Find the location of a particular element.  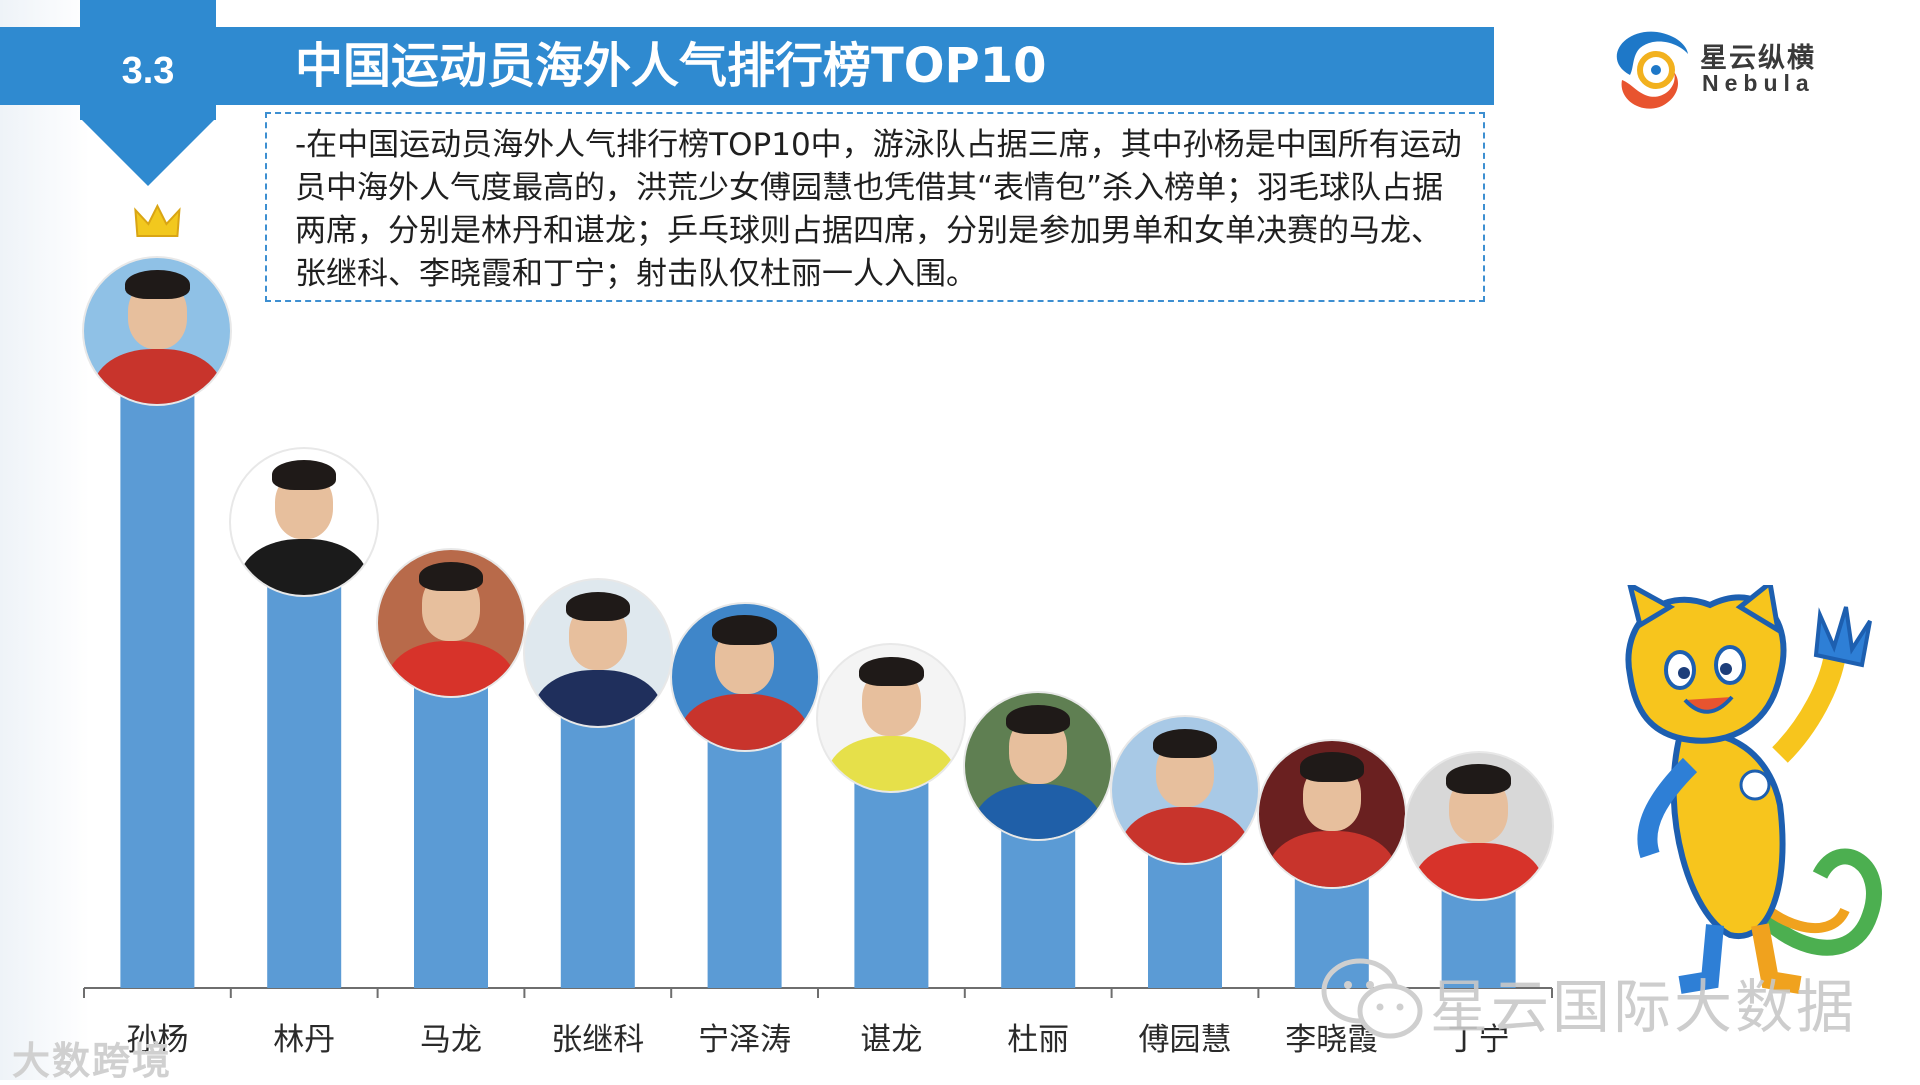

athlete-photo-chen-long is located at coordinates (891, 718).